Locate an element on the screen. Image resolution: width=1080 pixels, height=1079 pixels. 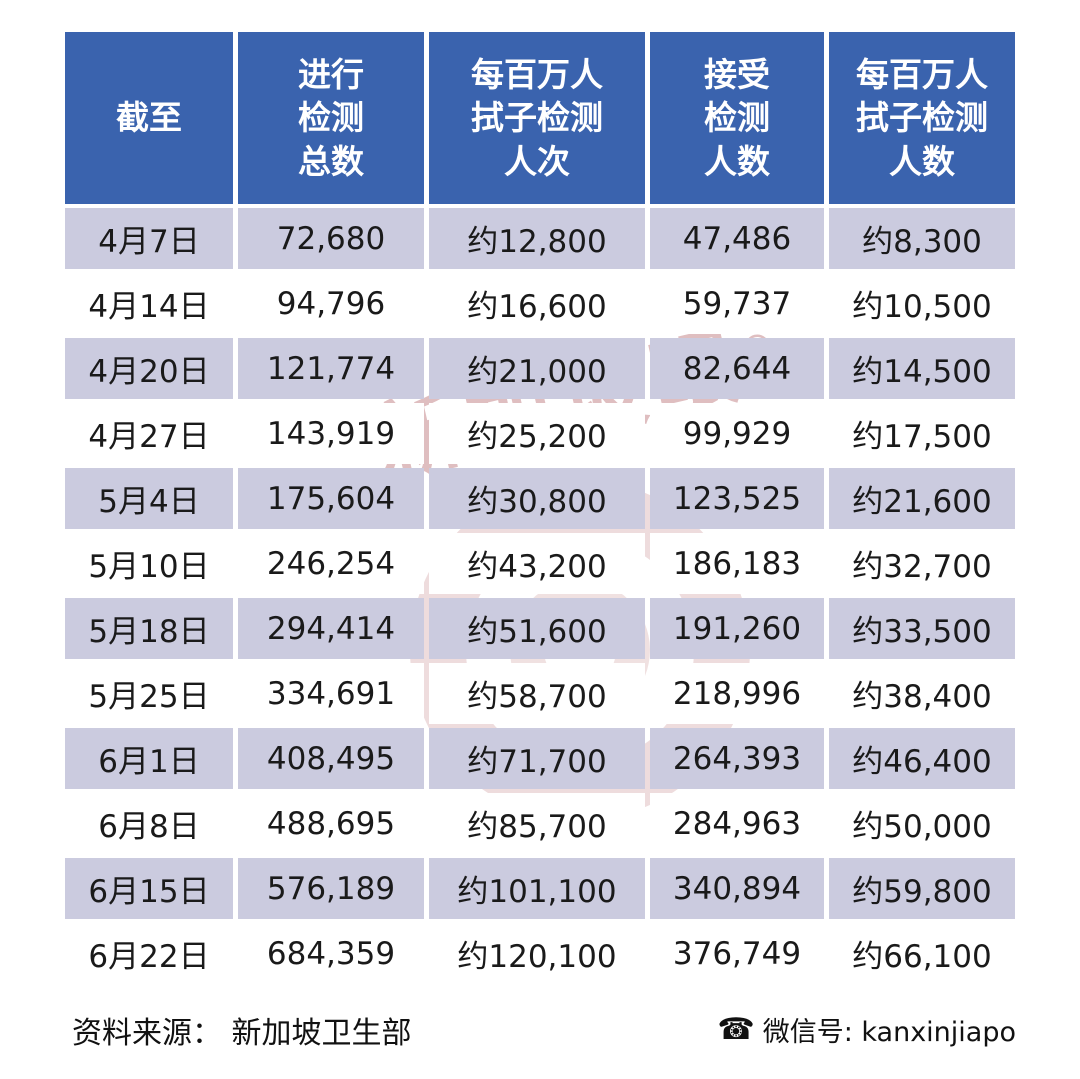
value-cell: 82,644 is located at coordinates (737, 368).